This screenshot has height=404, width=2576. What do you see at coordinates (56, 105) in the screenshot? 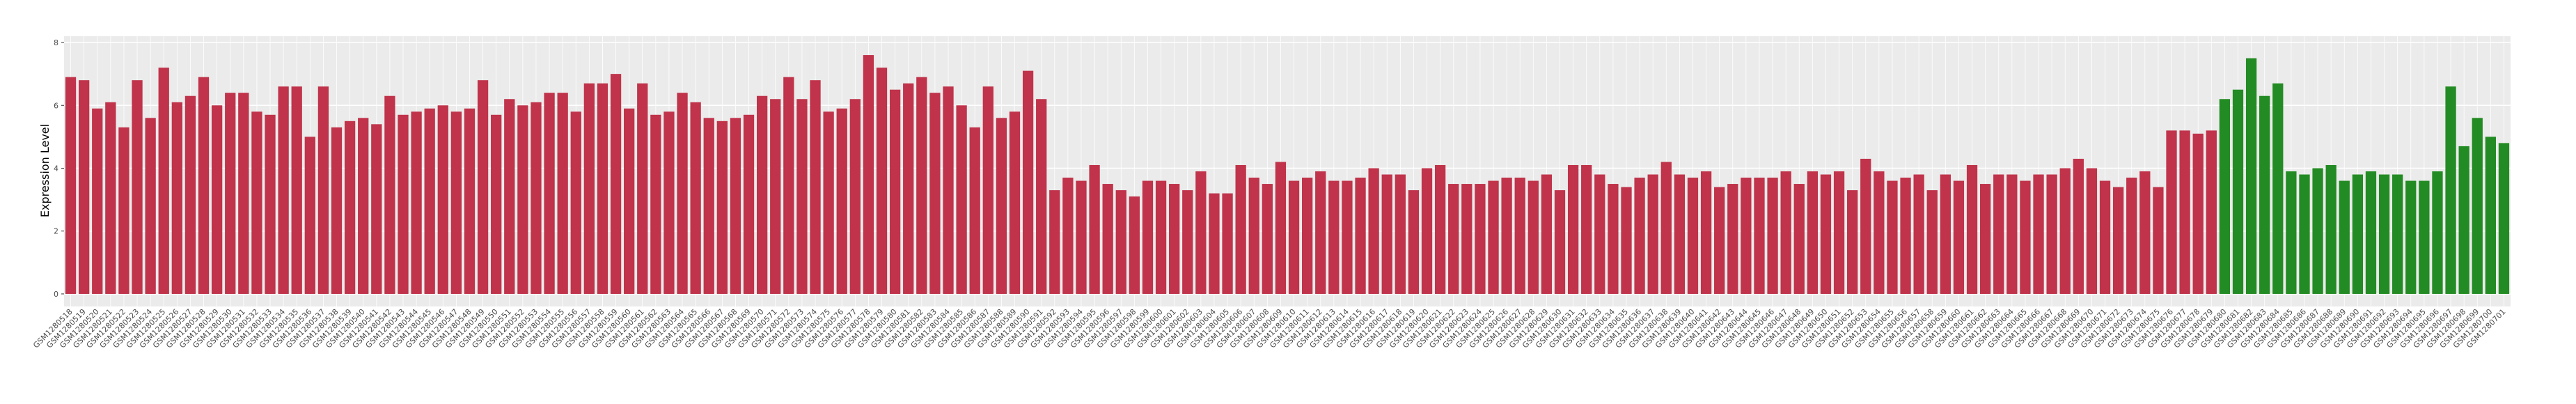
I see `y-tick-label: 6` at bounding box center [56, 105].